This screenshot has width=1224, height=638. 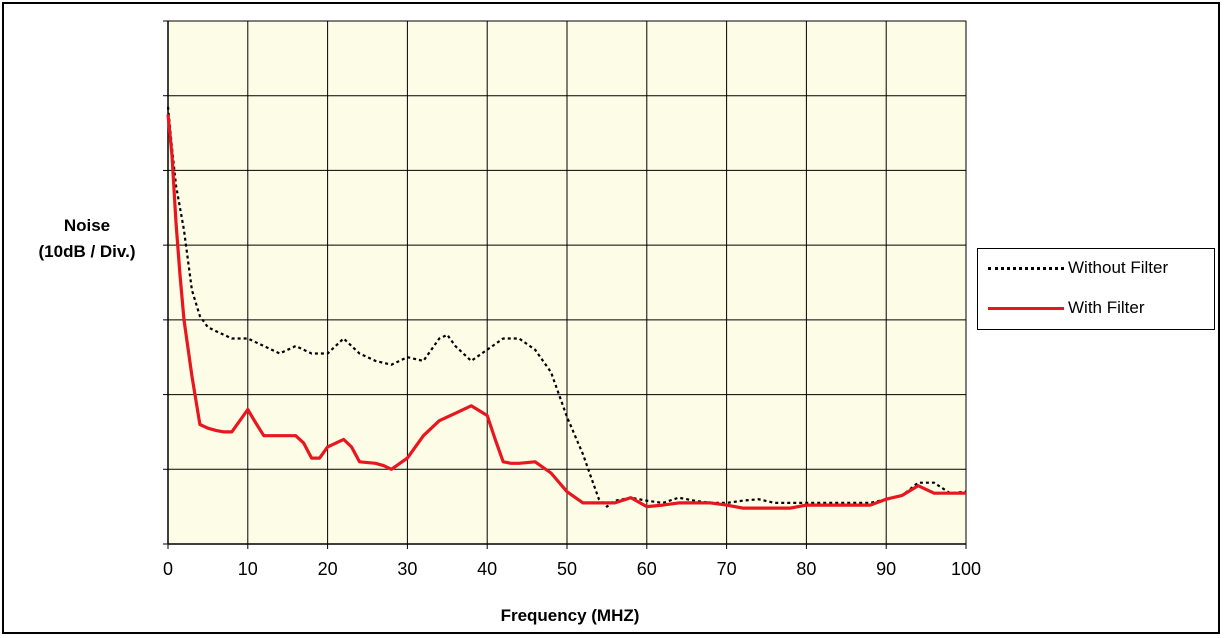 What do you see at coordinates (1096, 289) in the screenshot?
I see `legend: Without Filter With Filter` at bounding box center [1096, 289].